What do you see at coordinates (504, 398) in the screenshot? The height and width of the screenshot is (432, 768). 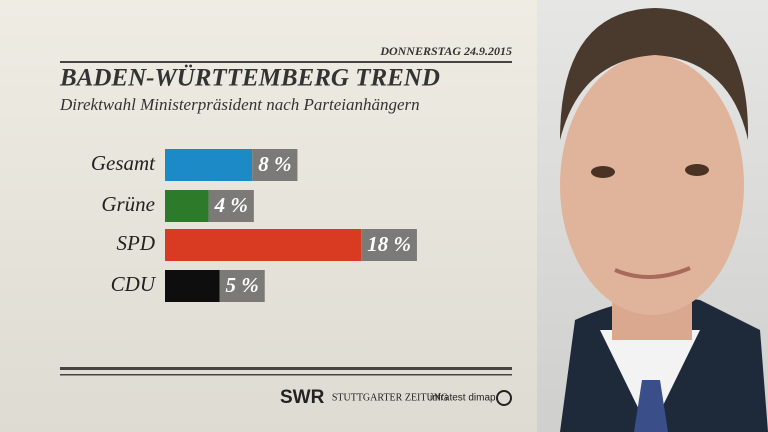 I see `logo-icon` at bounding box center [504, 398].